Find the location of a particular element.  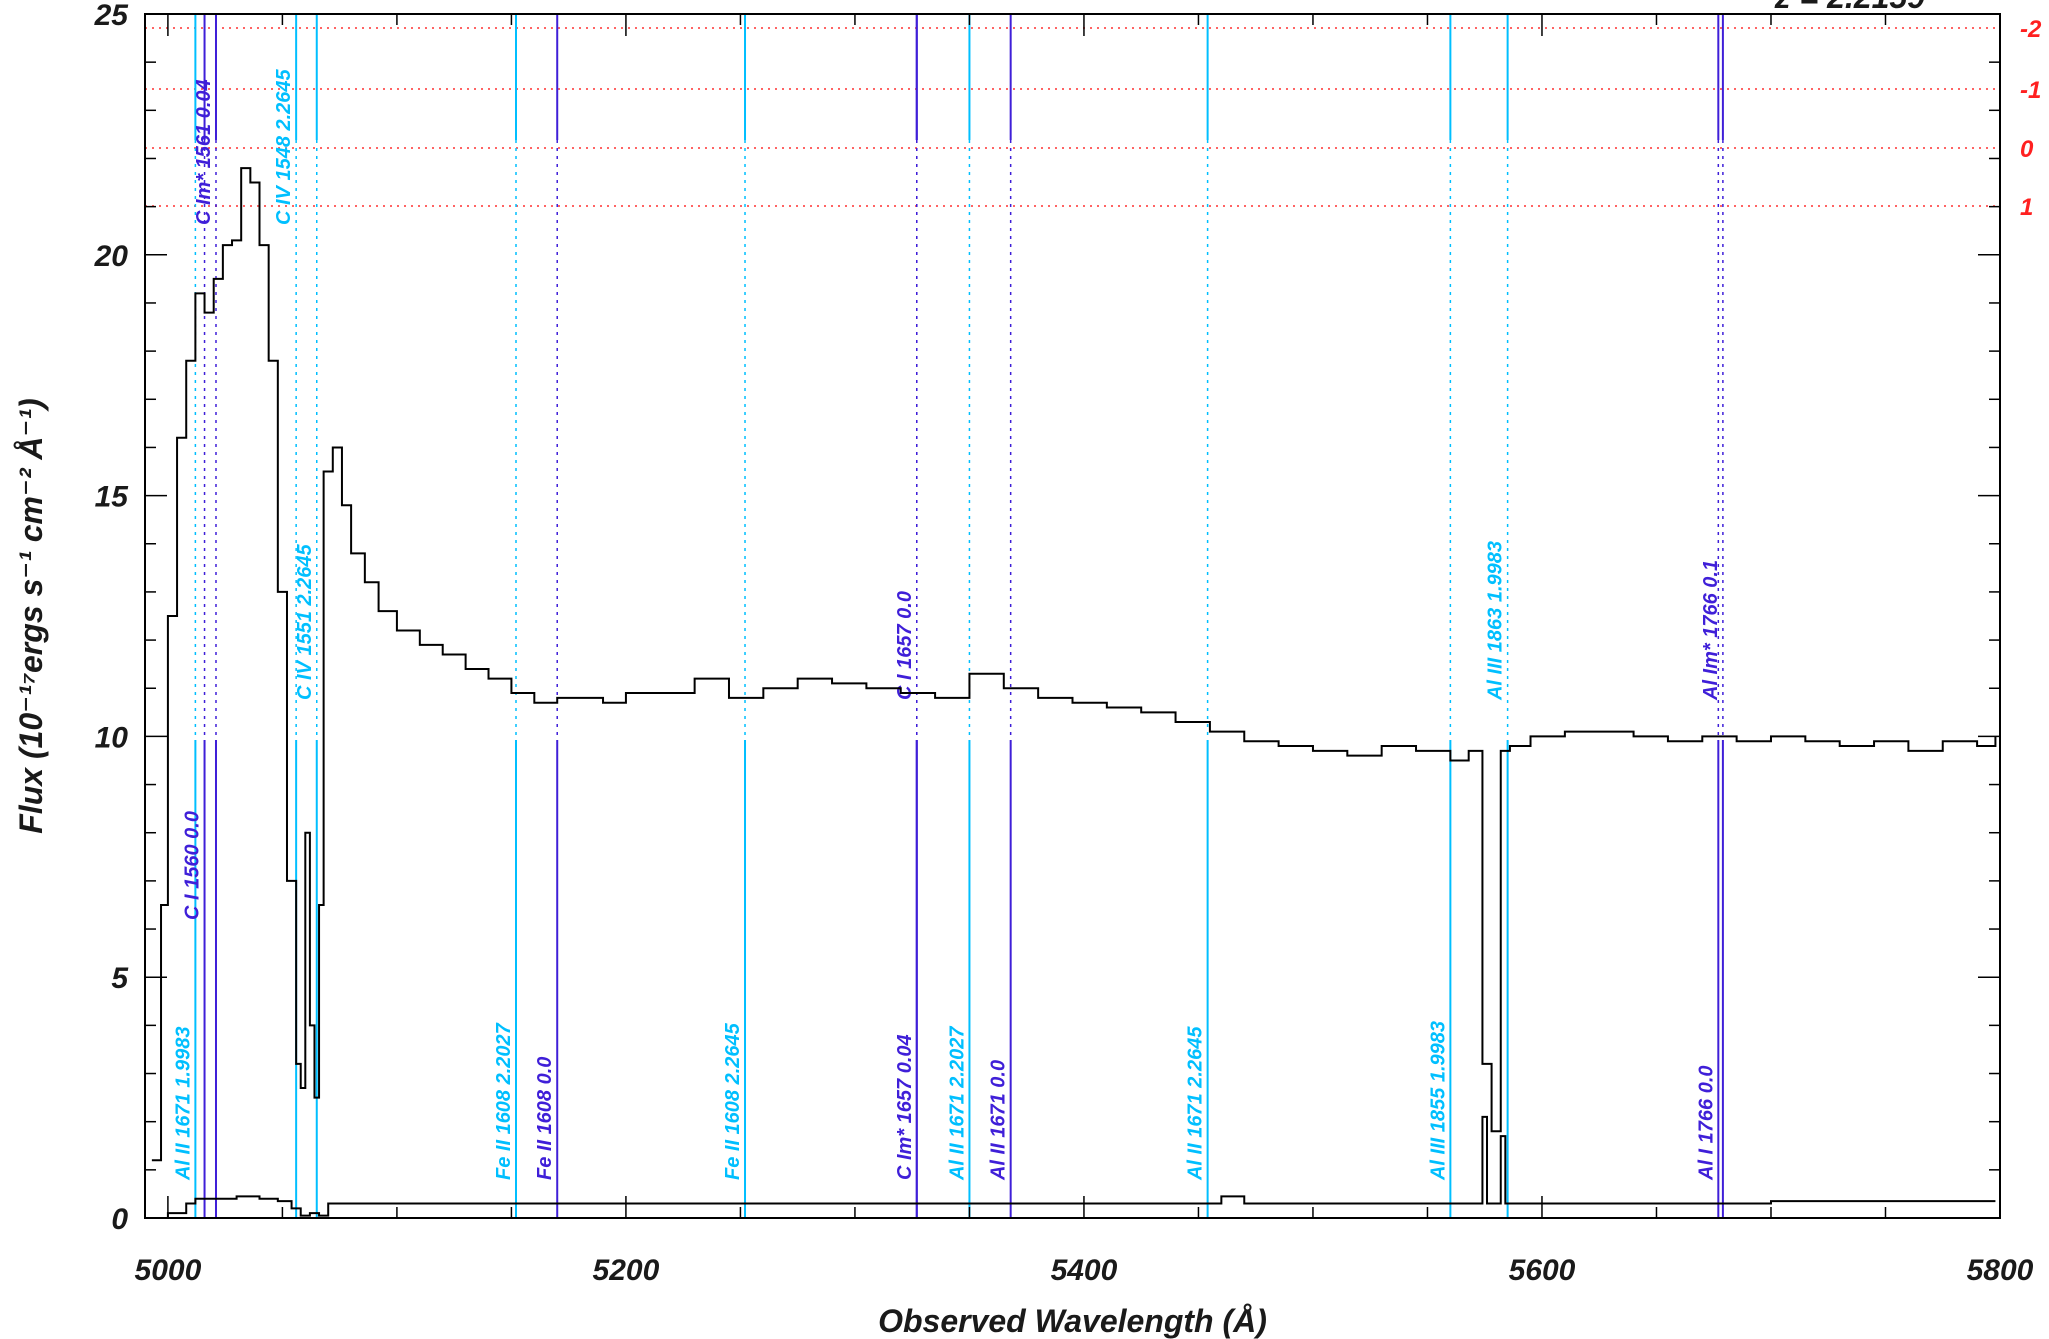

x-tick-label: 5400 is located at coordinates (1084, 1270).